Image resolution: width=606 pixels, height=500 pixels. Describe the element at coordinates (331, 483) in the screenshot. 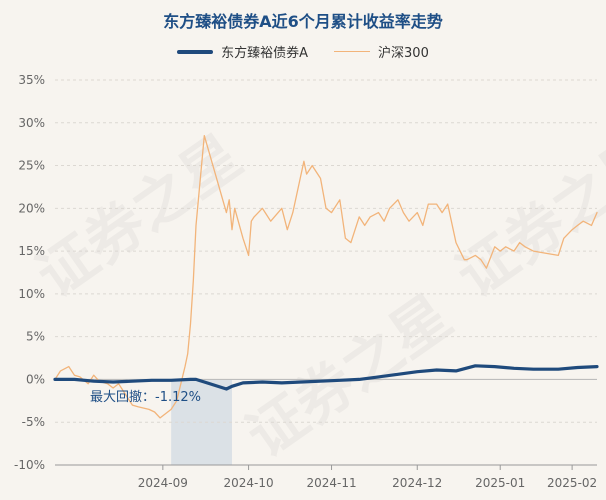

I see `x-tick-label: 2024-11` at that location.